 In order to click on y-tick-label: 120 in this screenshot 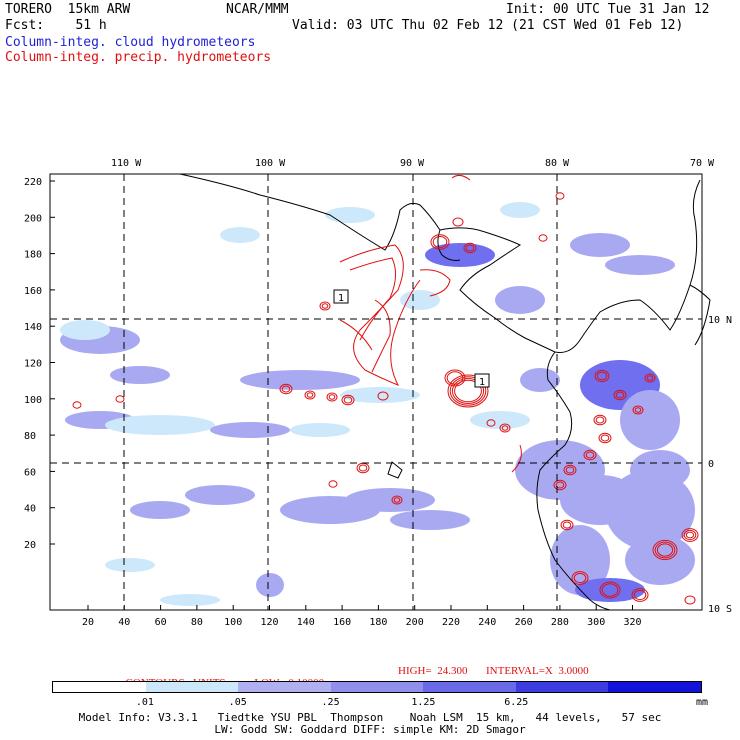, I will do `click(33, 364)`.